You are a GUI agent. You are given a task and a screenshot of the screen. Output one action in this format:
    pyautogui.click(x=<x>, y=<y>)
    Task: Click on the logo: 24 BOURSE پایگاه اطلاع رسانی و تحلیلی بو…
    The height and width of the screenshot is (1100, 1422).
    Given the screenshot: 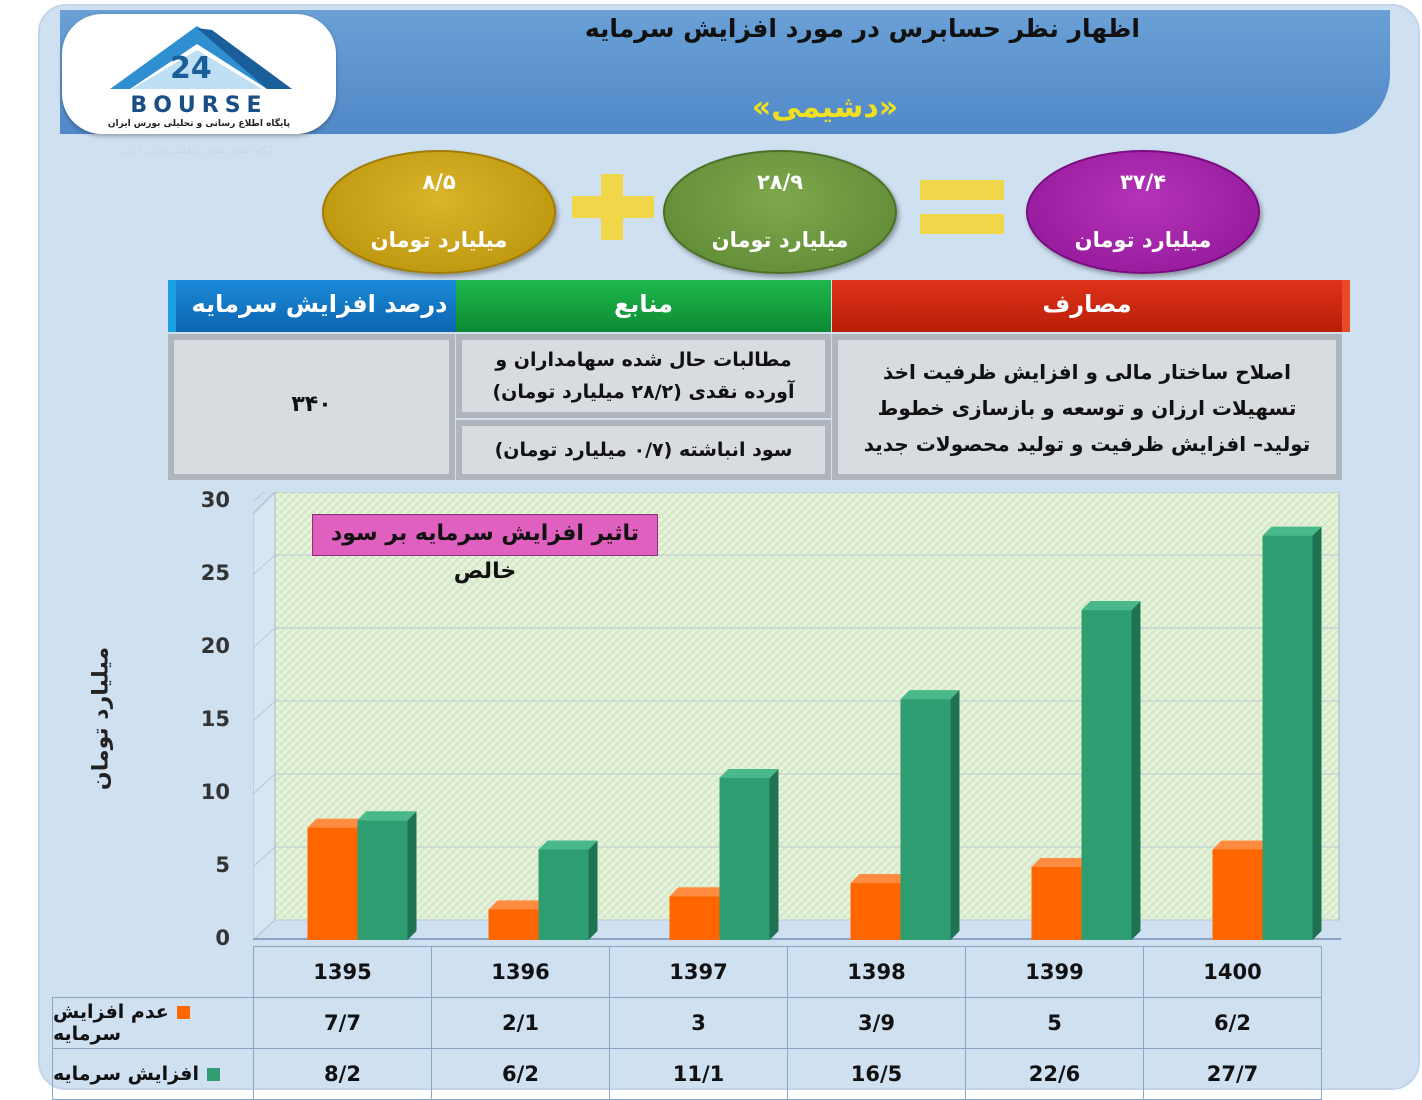 What is the action you would take?
    pyautogui.click(x=199, y=74)
    